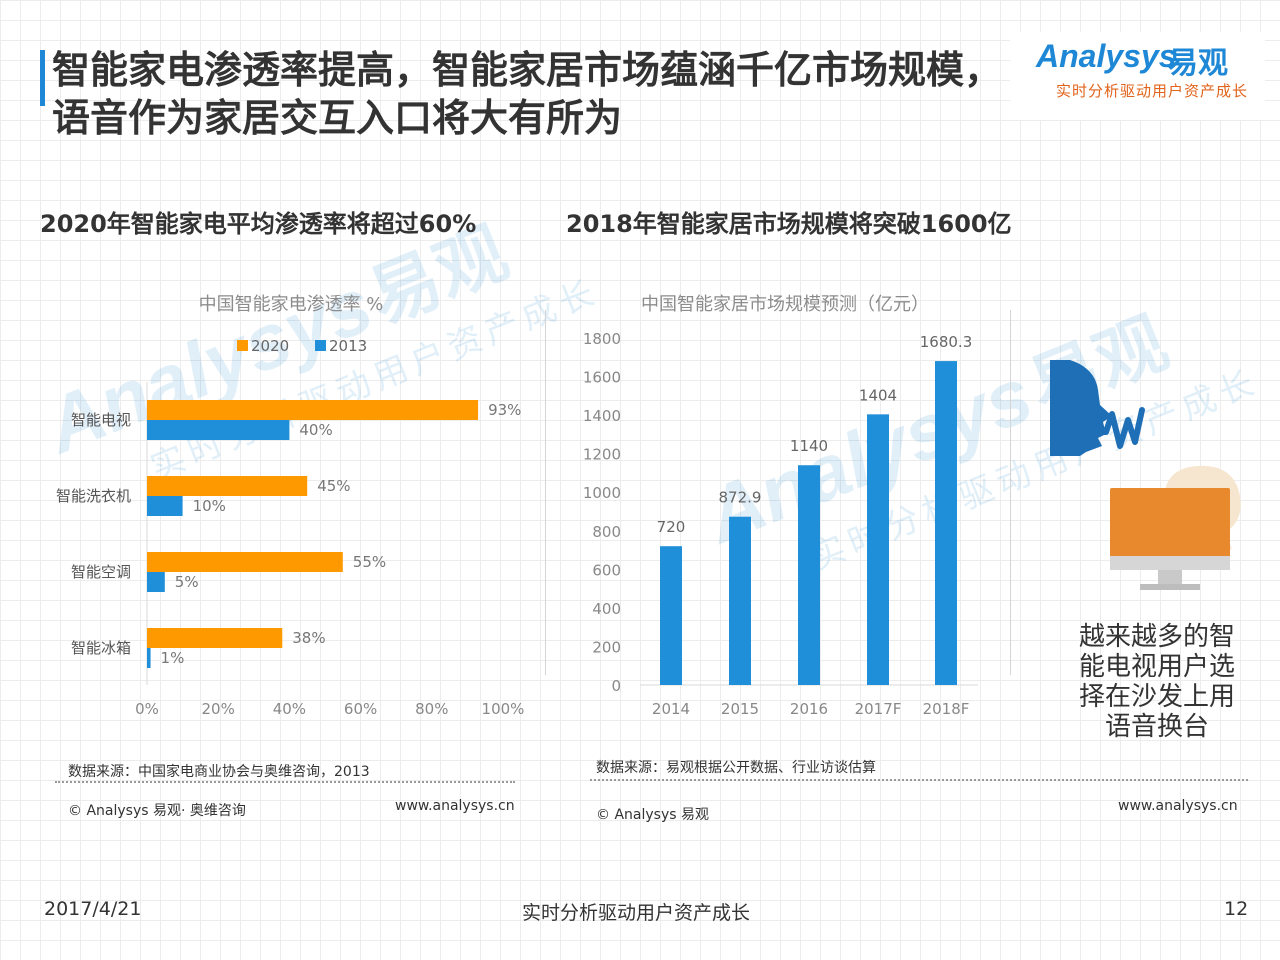 This screenshot has height=960, width=1280. I want to click on x-tick-label: 2015, so click(740, 709).